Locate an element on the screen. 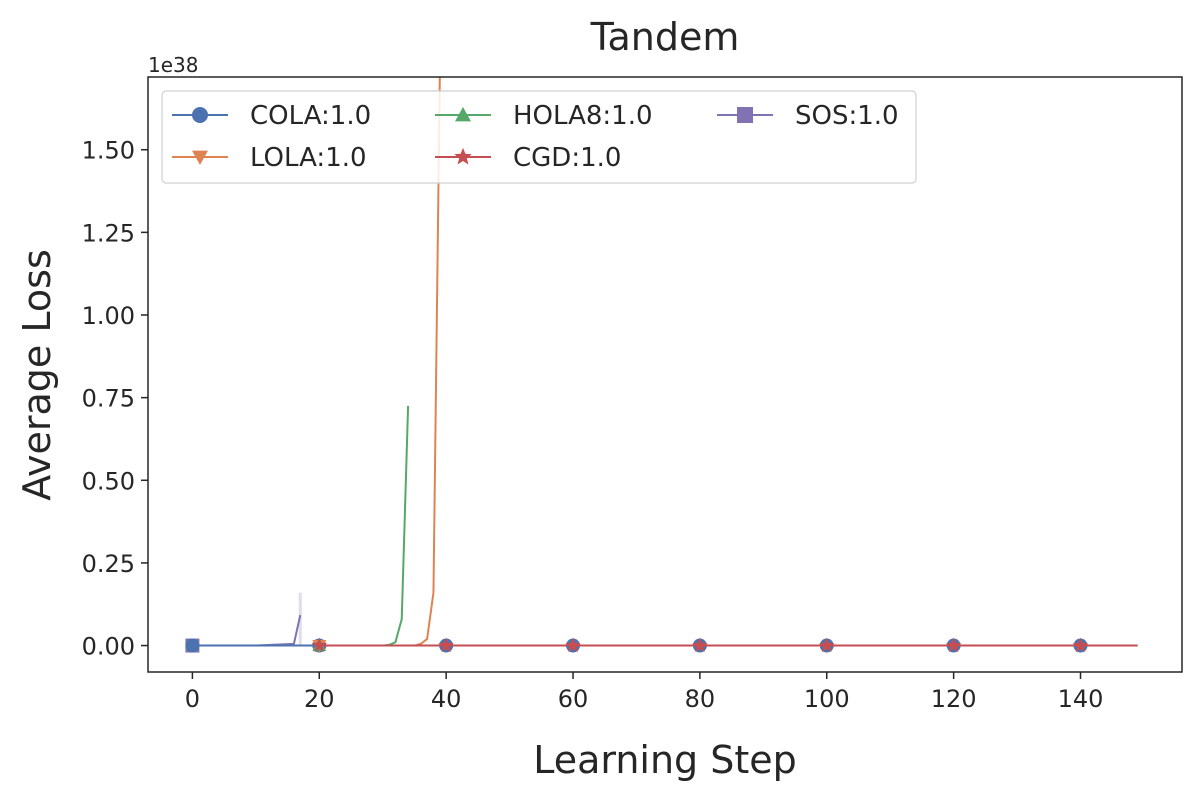 The height and width of the screenshot is (800, 1200). series-line-hola8 is located at coordinates (364, 526).